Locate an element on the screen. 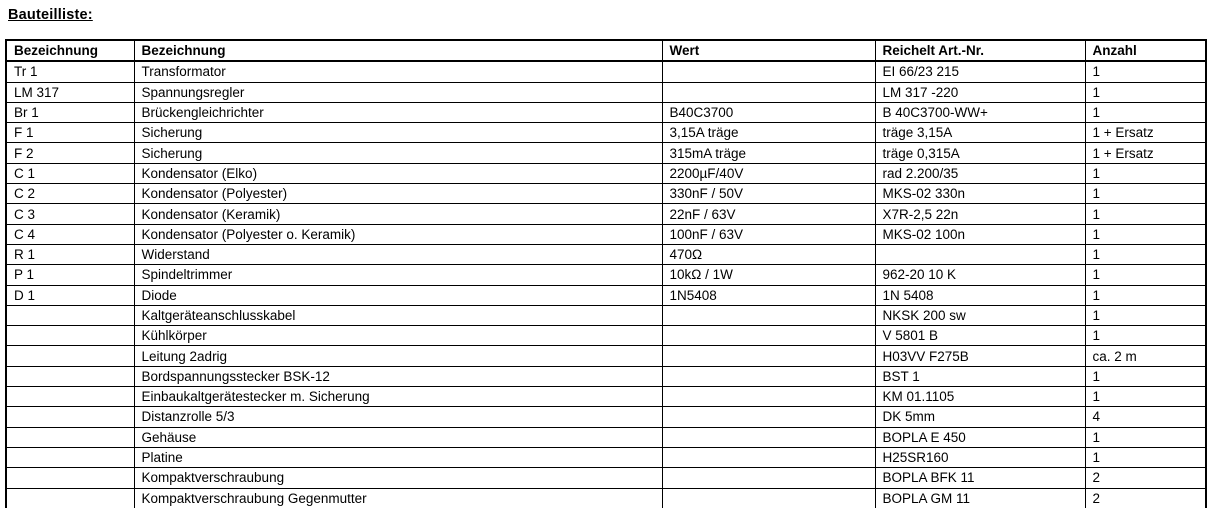  table-cell: C 1 is located at coordinates (70, 173).